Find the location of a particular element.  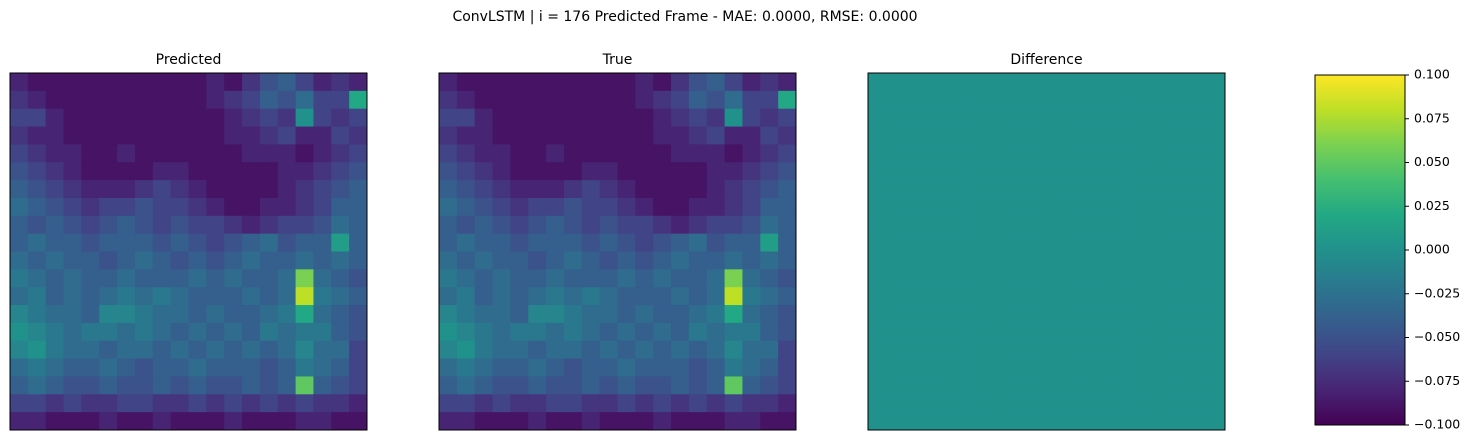

colorbar-tick-label: −0.025 is located at coordinates (1437, 292).